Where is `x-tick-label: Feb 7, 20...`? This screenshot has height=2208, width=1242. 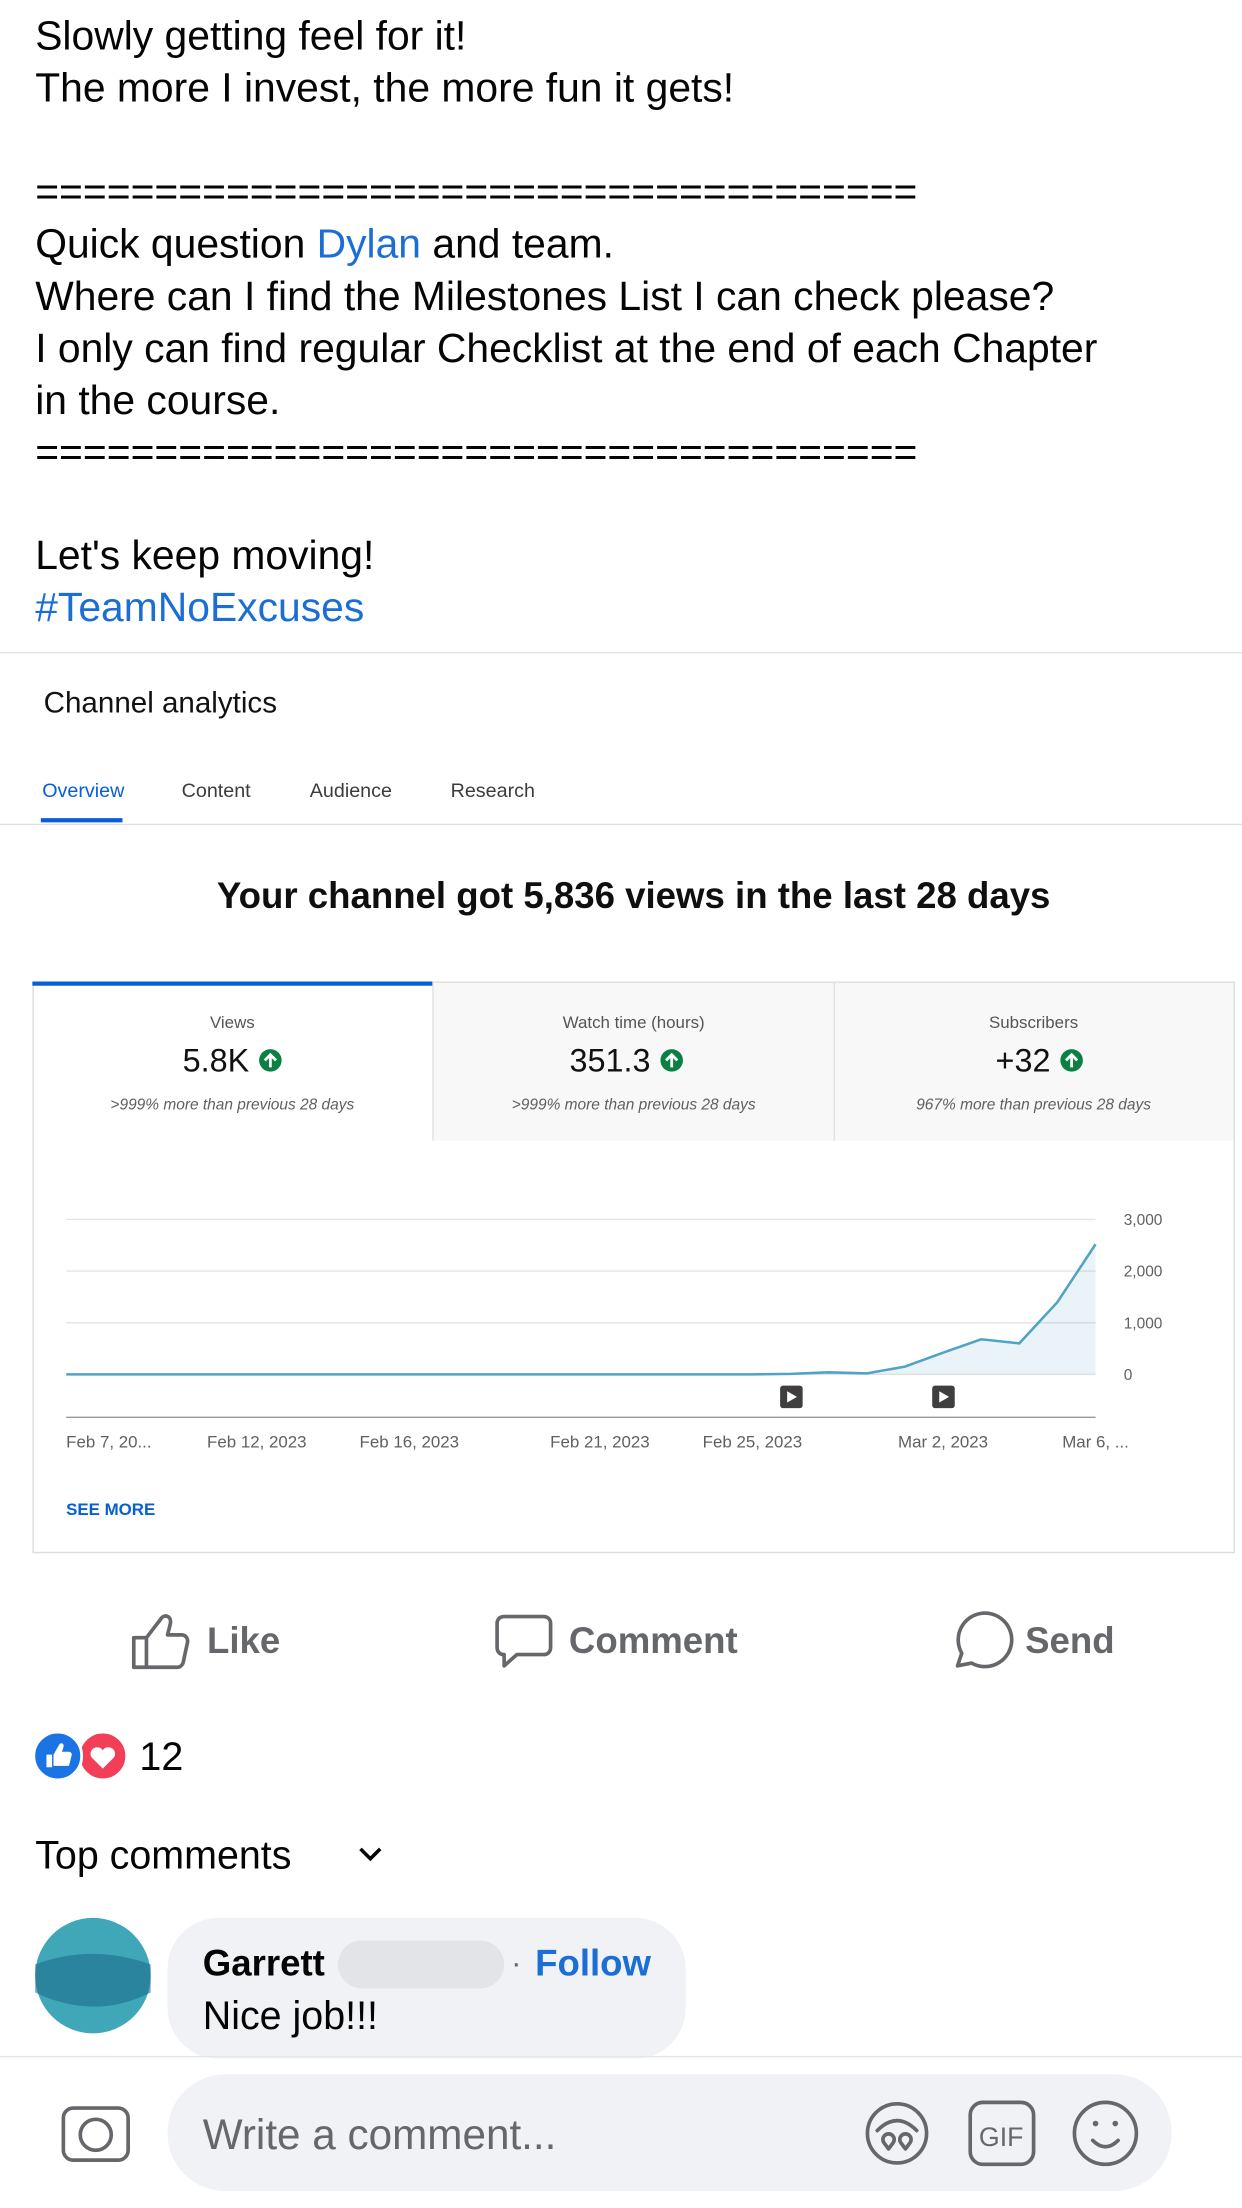
x-tick-label: Feb 7, 20... is located at coordinates (108, 1442).